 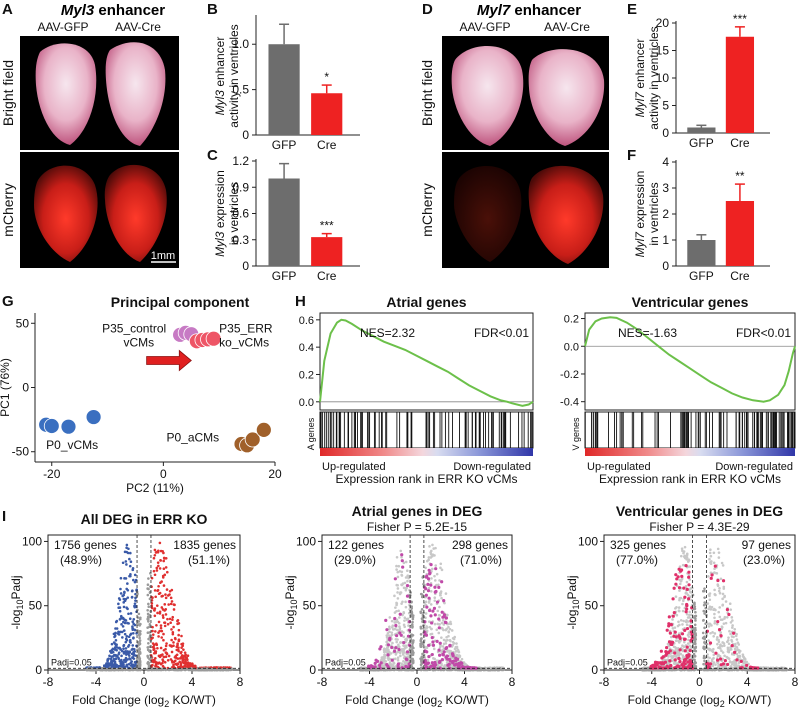 I want to click on y-axis-label-line2-f: in ventricles, so click(x=654, y=213).